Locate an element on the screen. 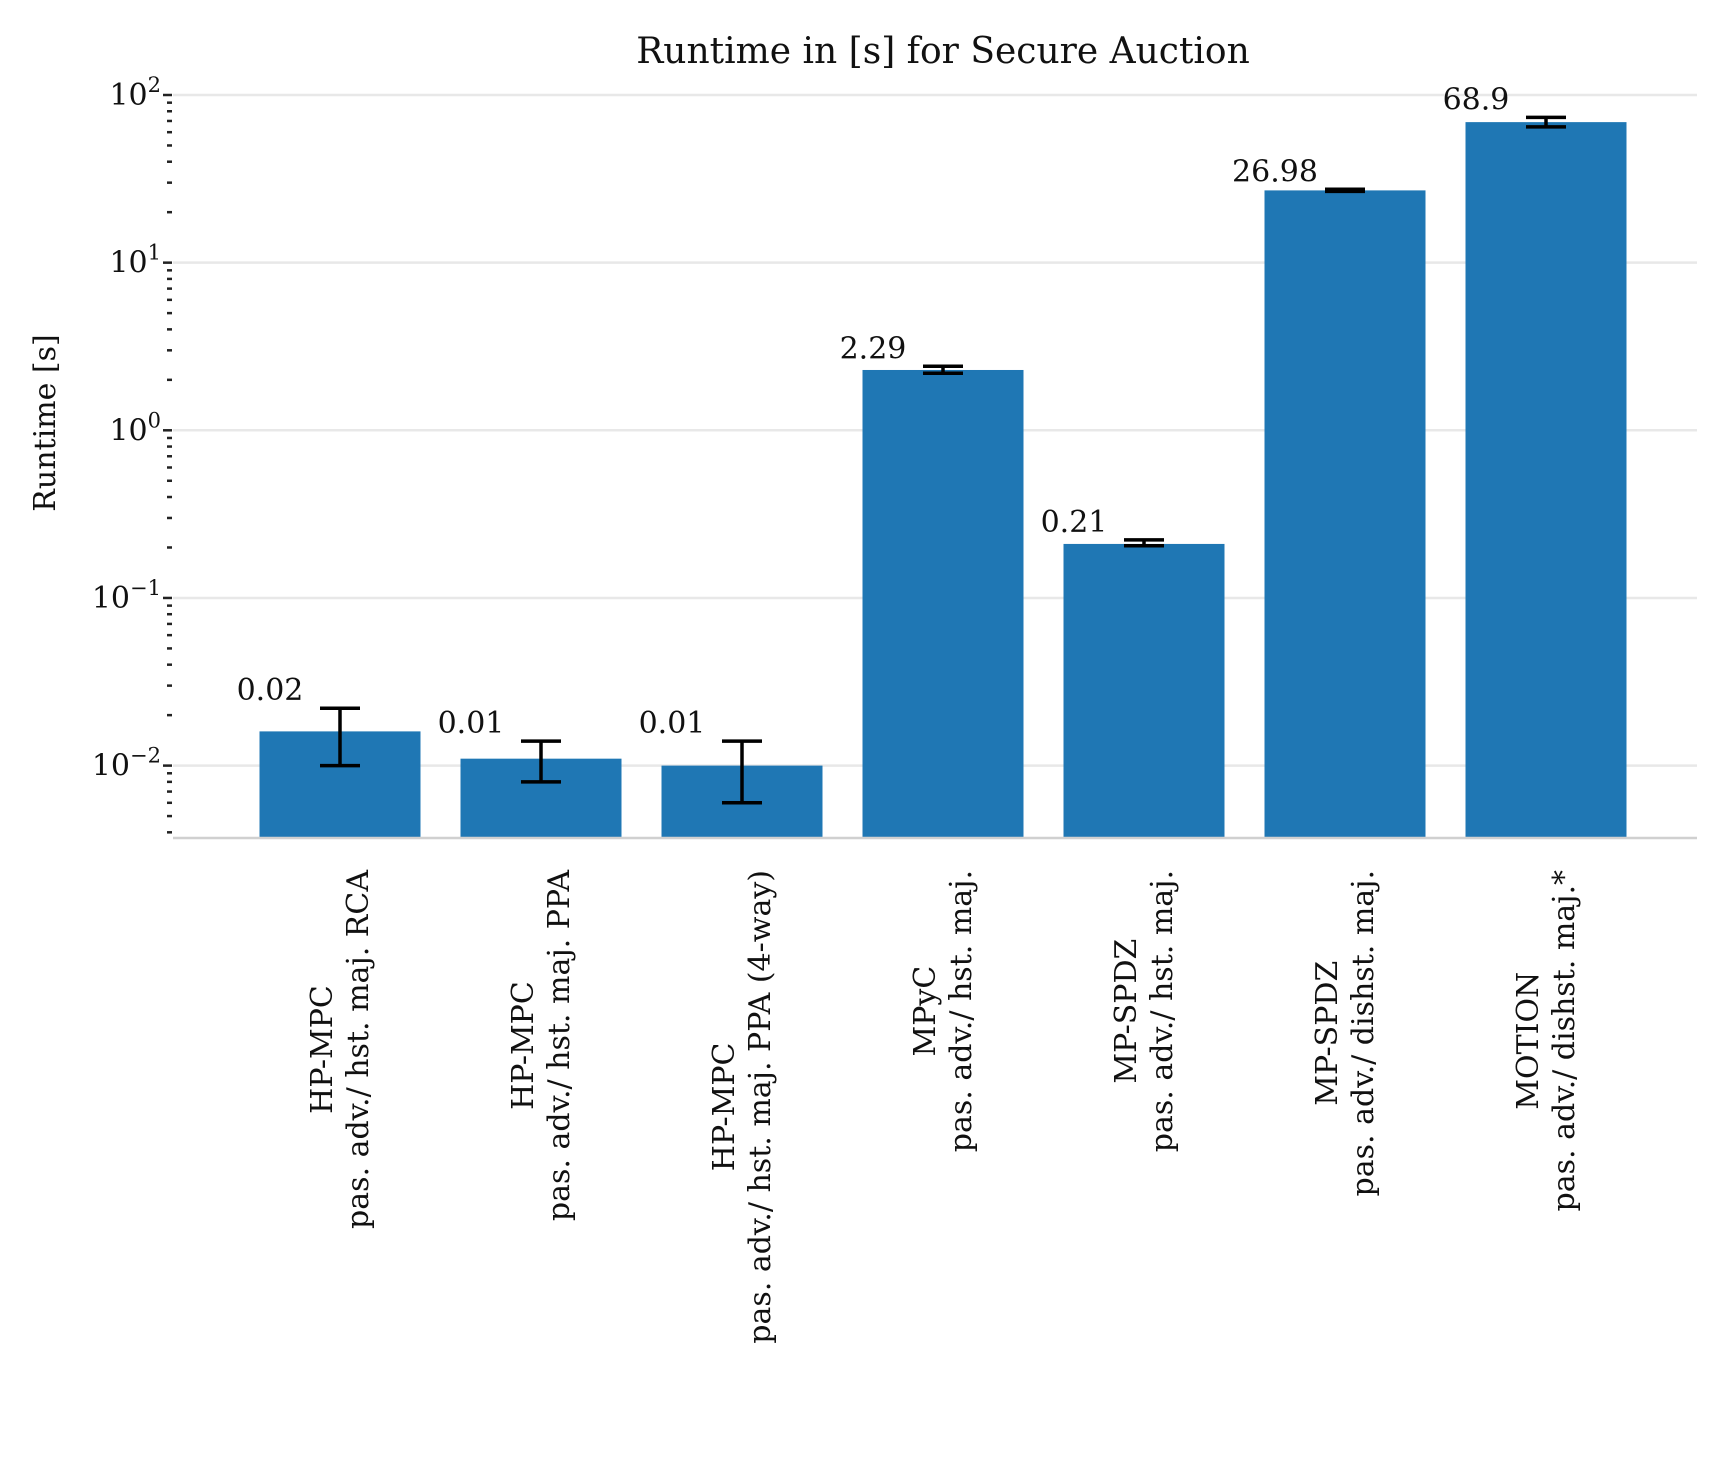 Image resolution: width=1715 pixels, height=1471 pixels. bar-value-label: 26.98 is located at coordinates (1275, 171).